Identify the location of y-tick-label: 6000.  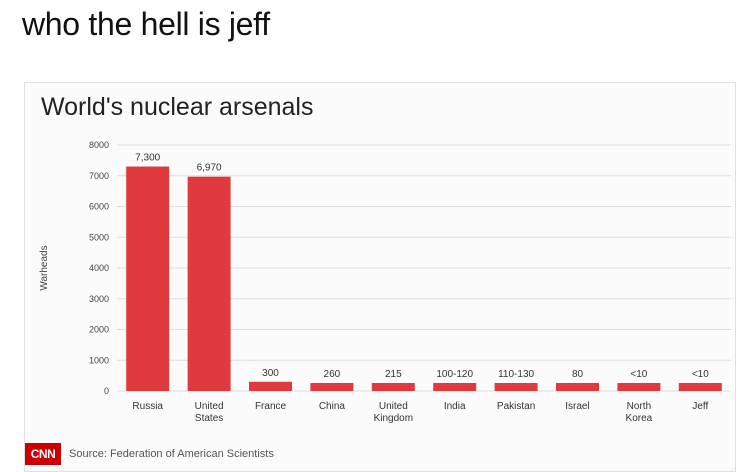
(99, 207).